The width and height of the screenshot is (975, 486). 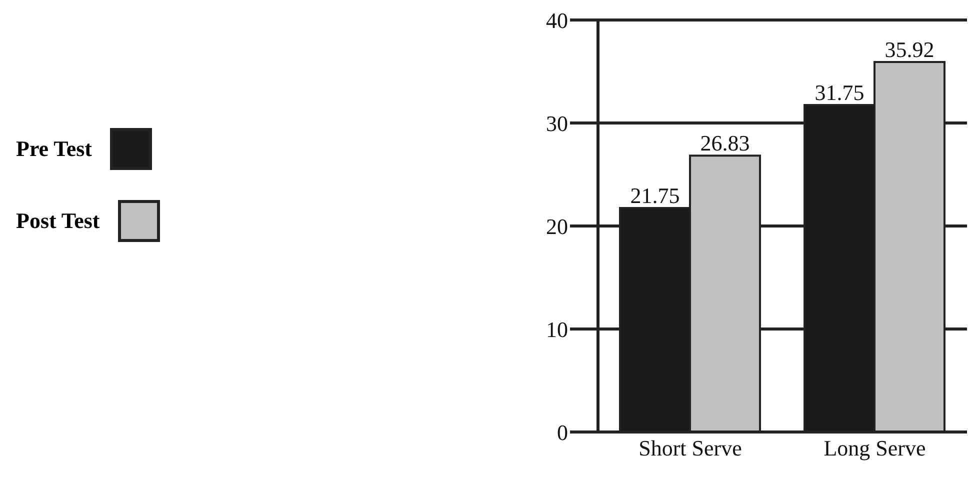 What do you see at coordinates (725, 143) in the screenshot?
I see `data-label: 26.83` at bounding box center [725, 143].